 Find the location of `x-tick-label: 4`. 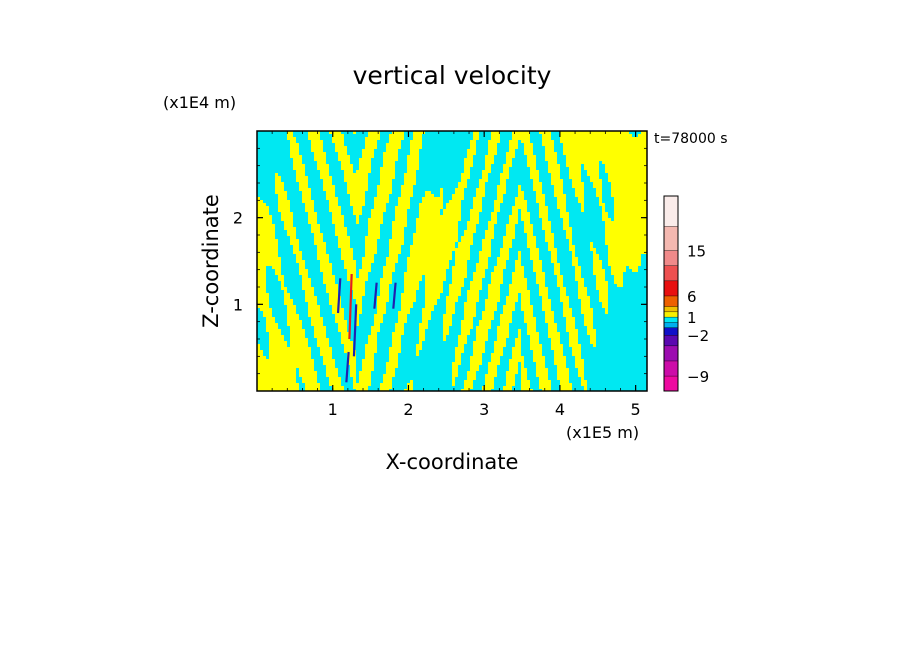

x-tick-label: 4 is located at coordinates (560, 409).